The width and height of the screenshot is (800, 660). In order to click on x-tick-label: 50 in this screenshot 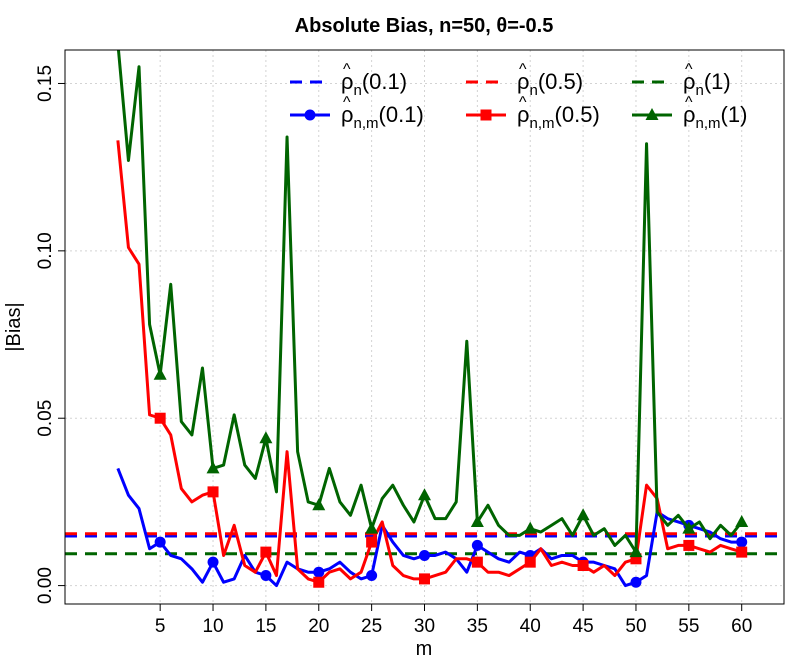, I will do `click(635, 626)`.